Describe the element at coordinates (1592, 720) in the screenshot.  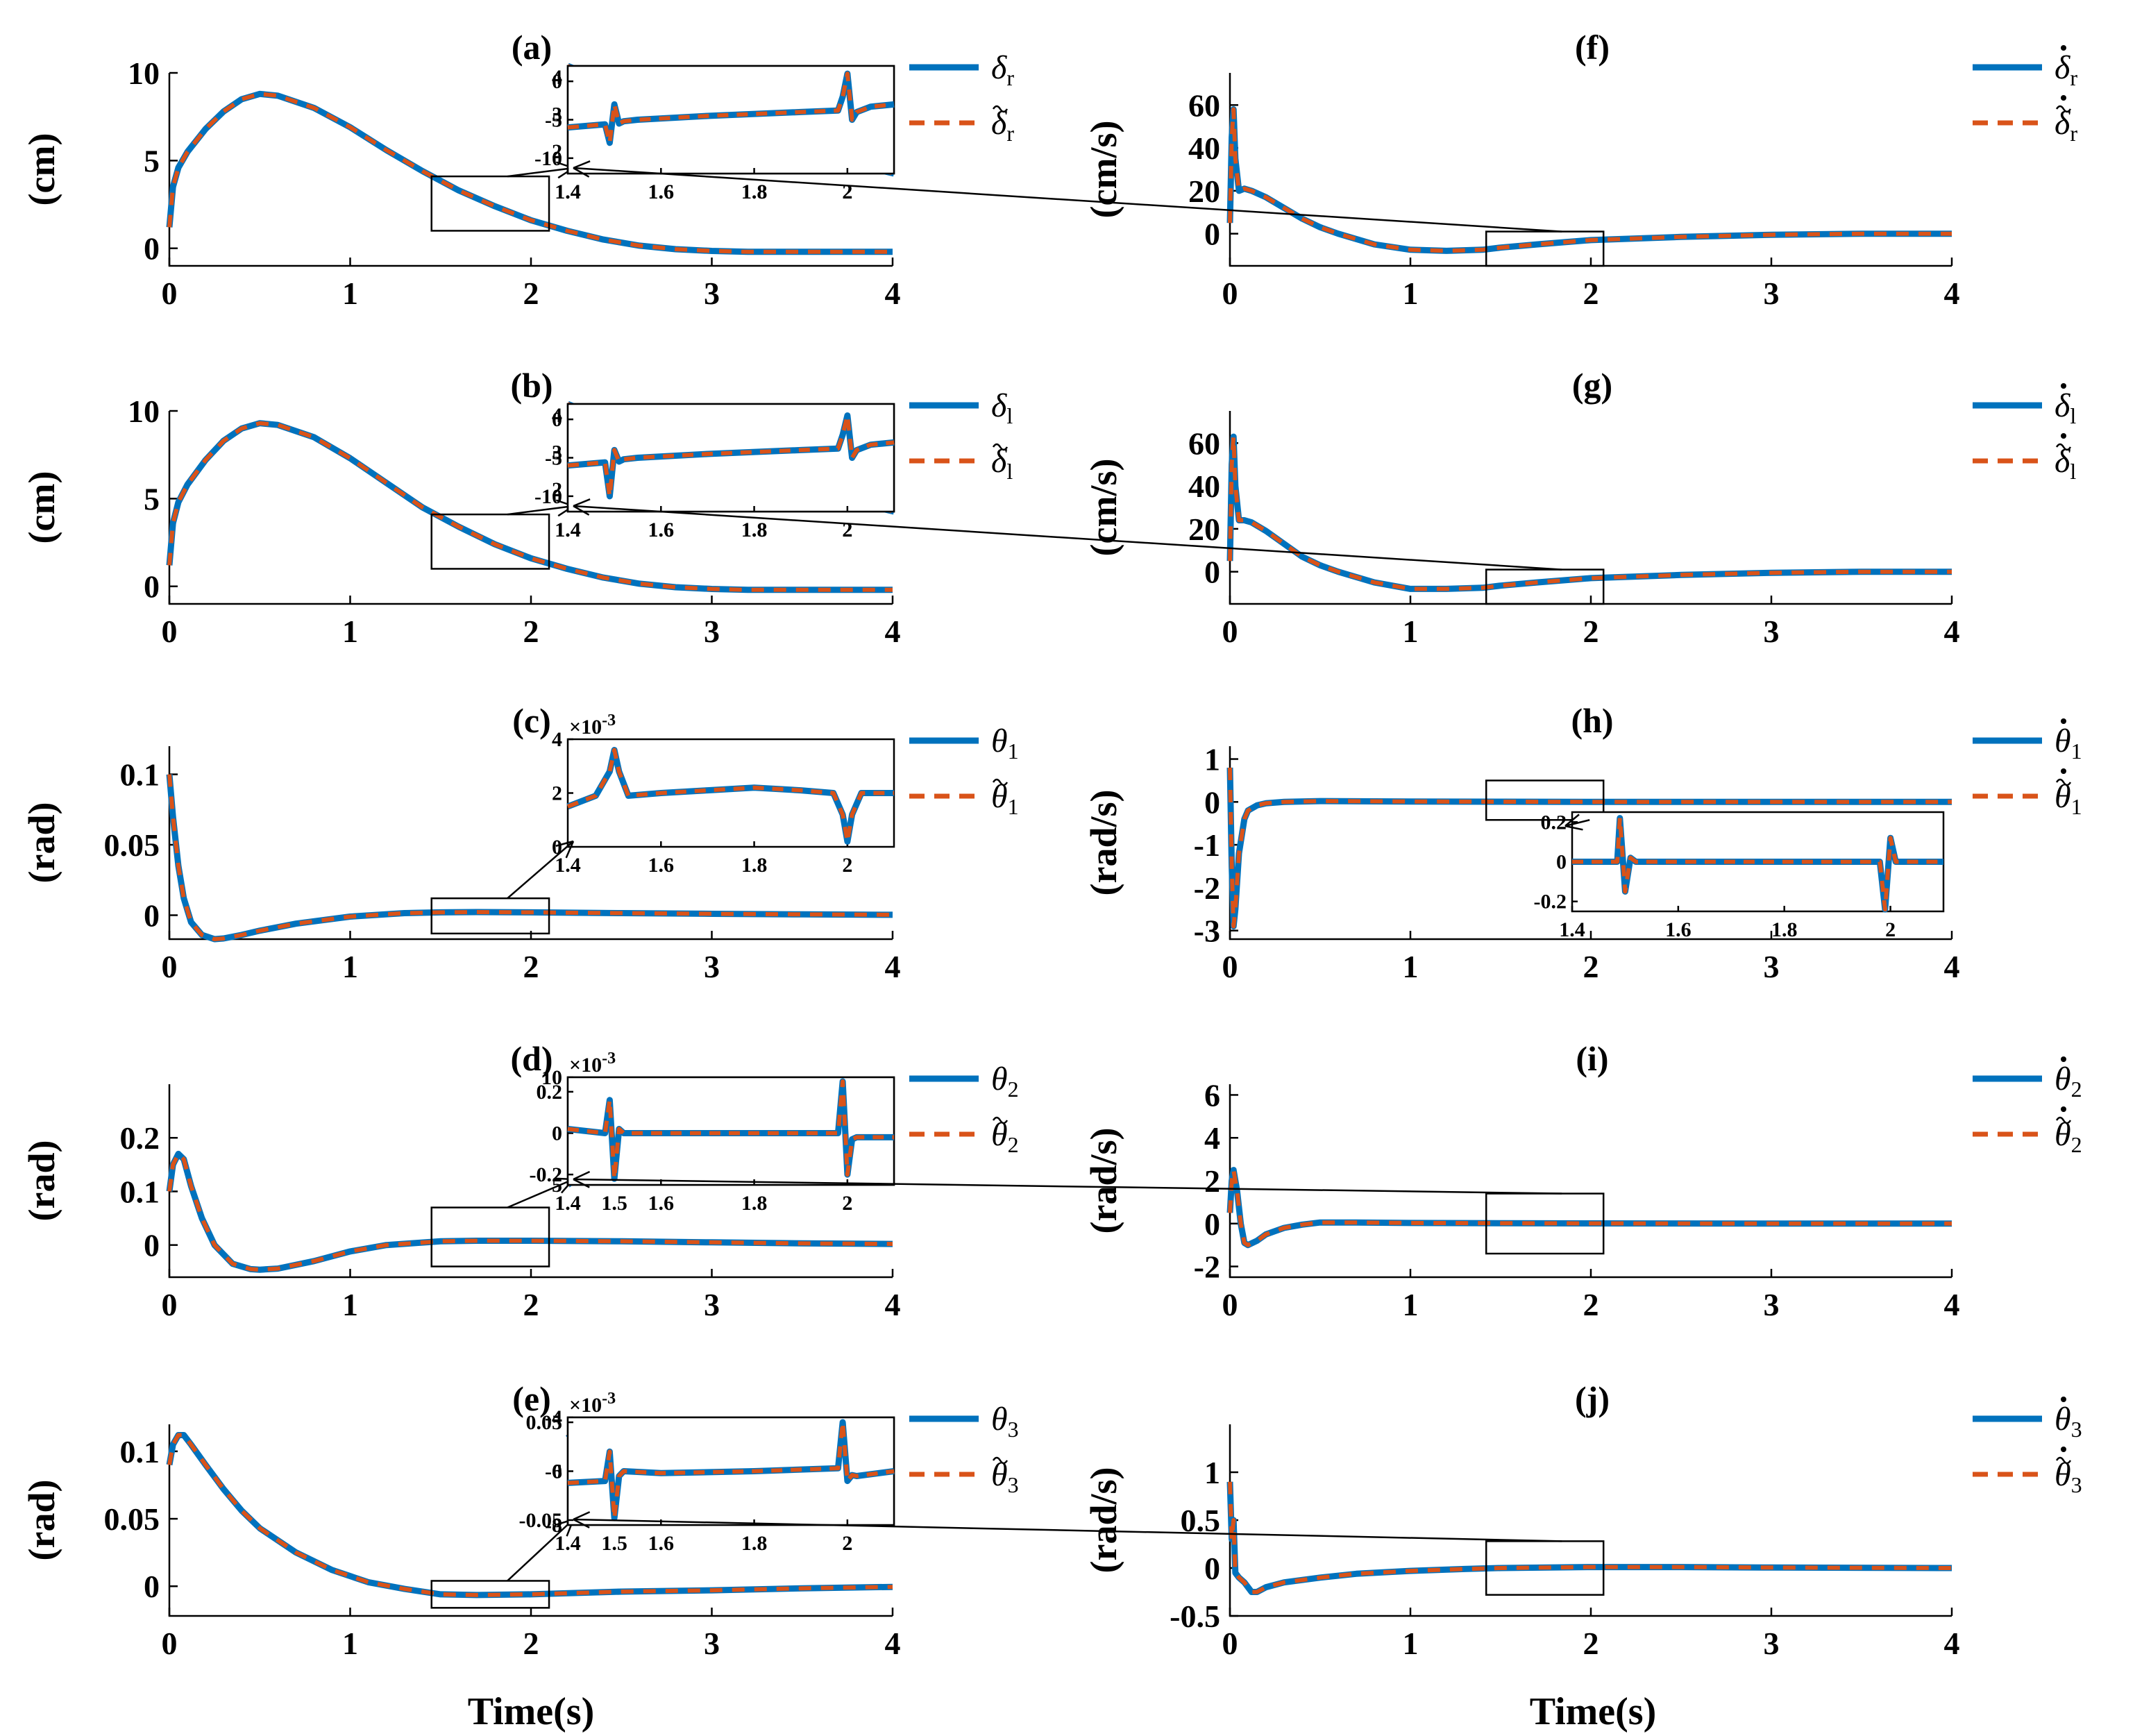
I see `panel-label: (h)` at that location.